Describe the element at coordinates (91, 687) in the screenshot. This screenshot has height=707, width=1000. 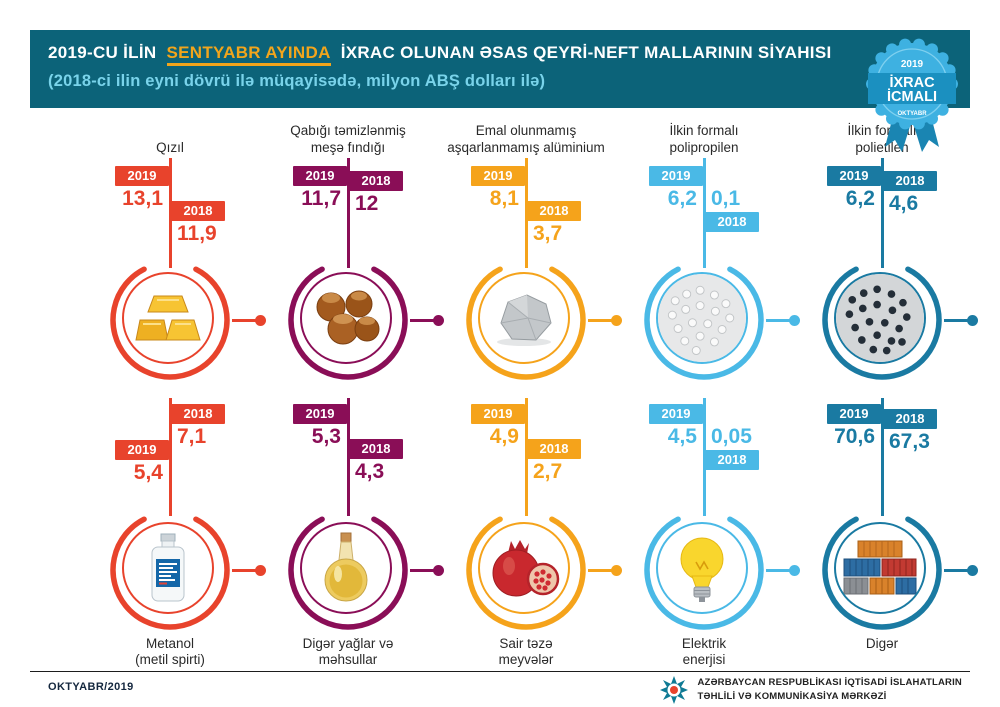
I see `footer-issue: OKTYABR/2019` at that location.